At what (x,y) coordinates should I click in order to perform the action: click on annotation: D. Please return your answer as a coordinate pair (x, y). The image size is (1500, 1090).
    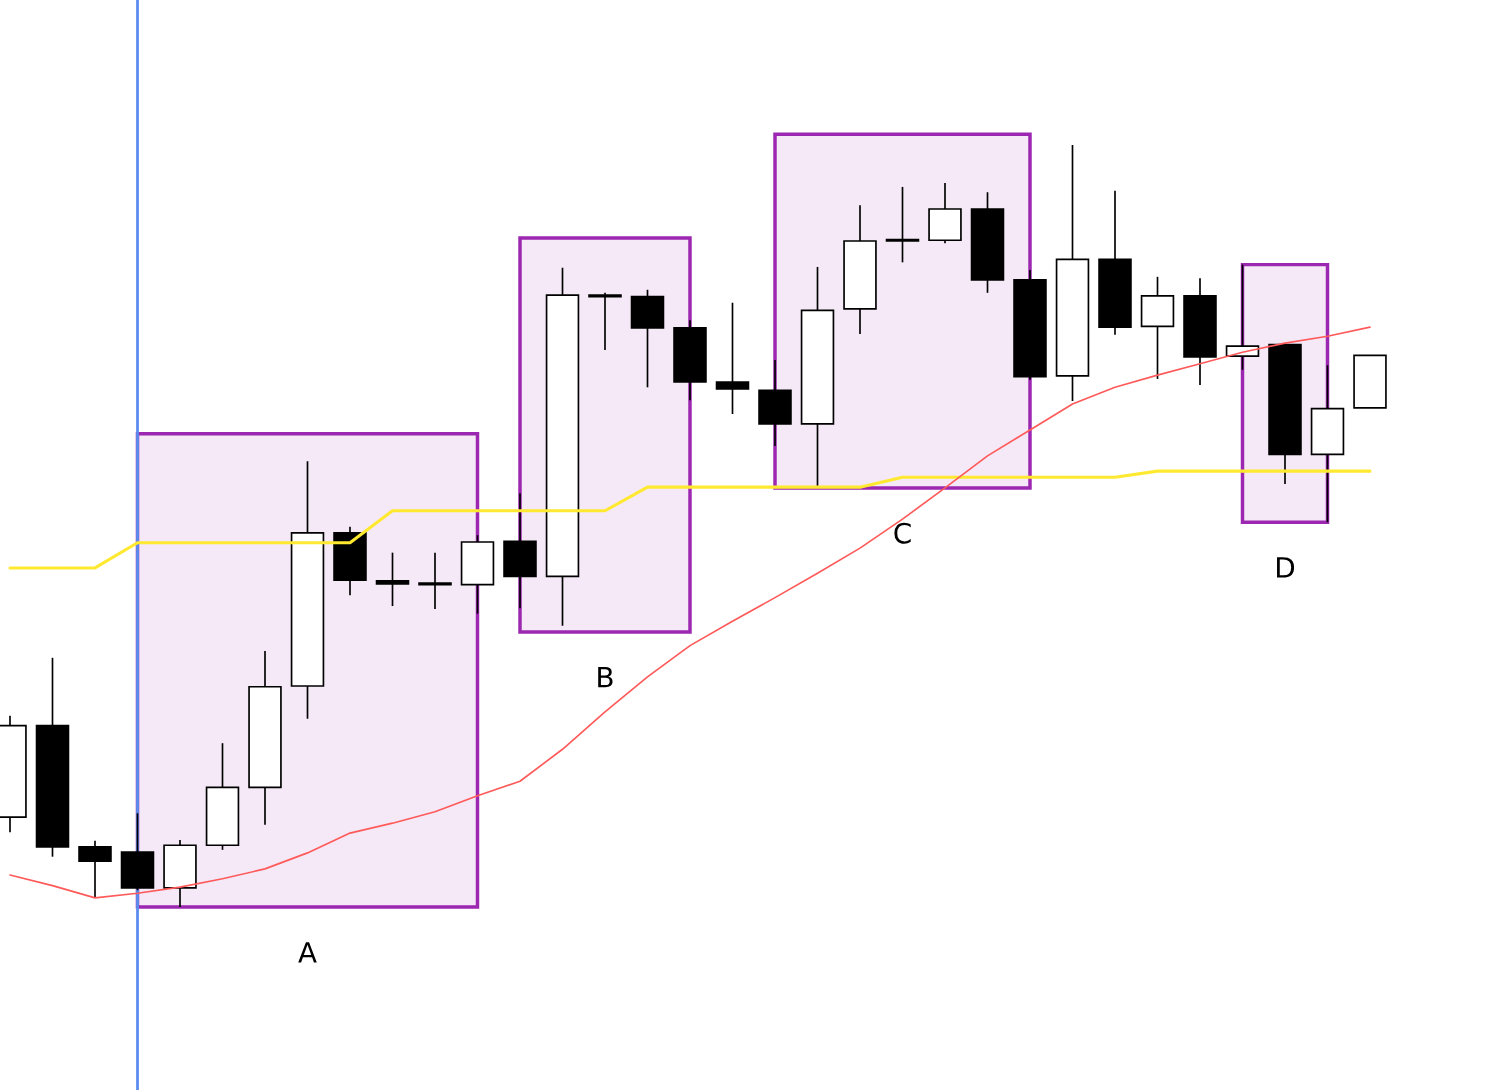
    Looking at the image, I should click on (1286, 567).